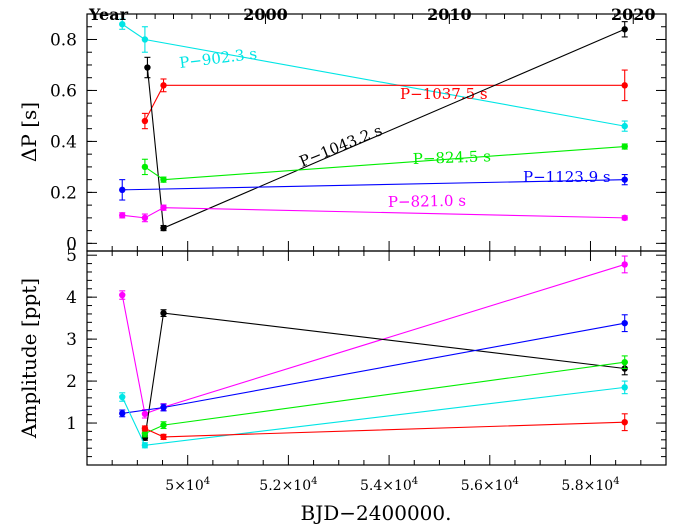 This screenshot has width=692, height=532. What do you see at coordinates (472, 486) in the screenshot?
I see `x-tick-mantissa: 5.6` at bounding box center [472, 486].